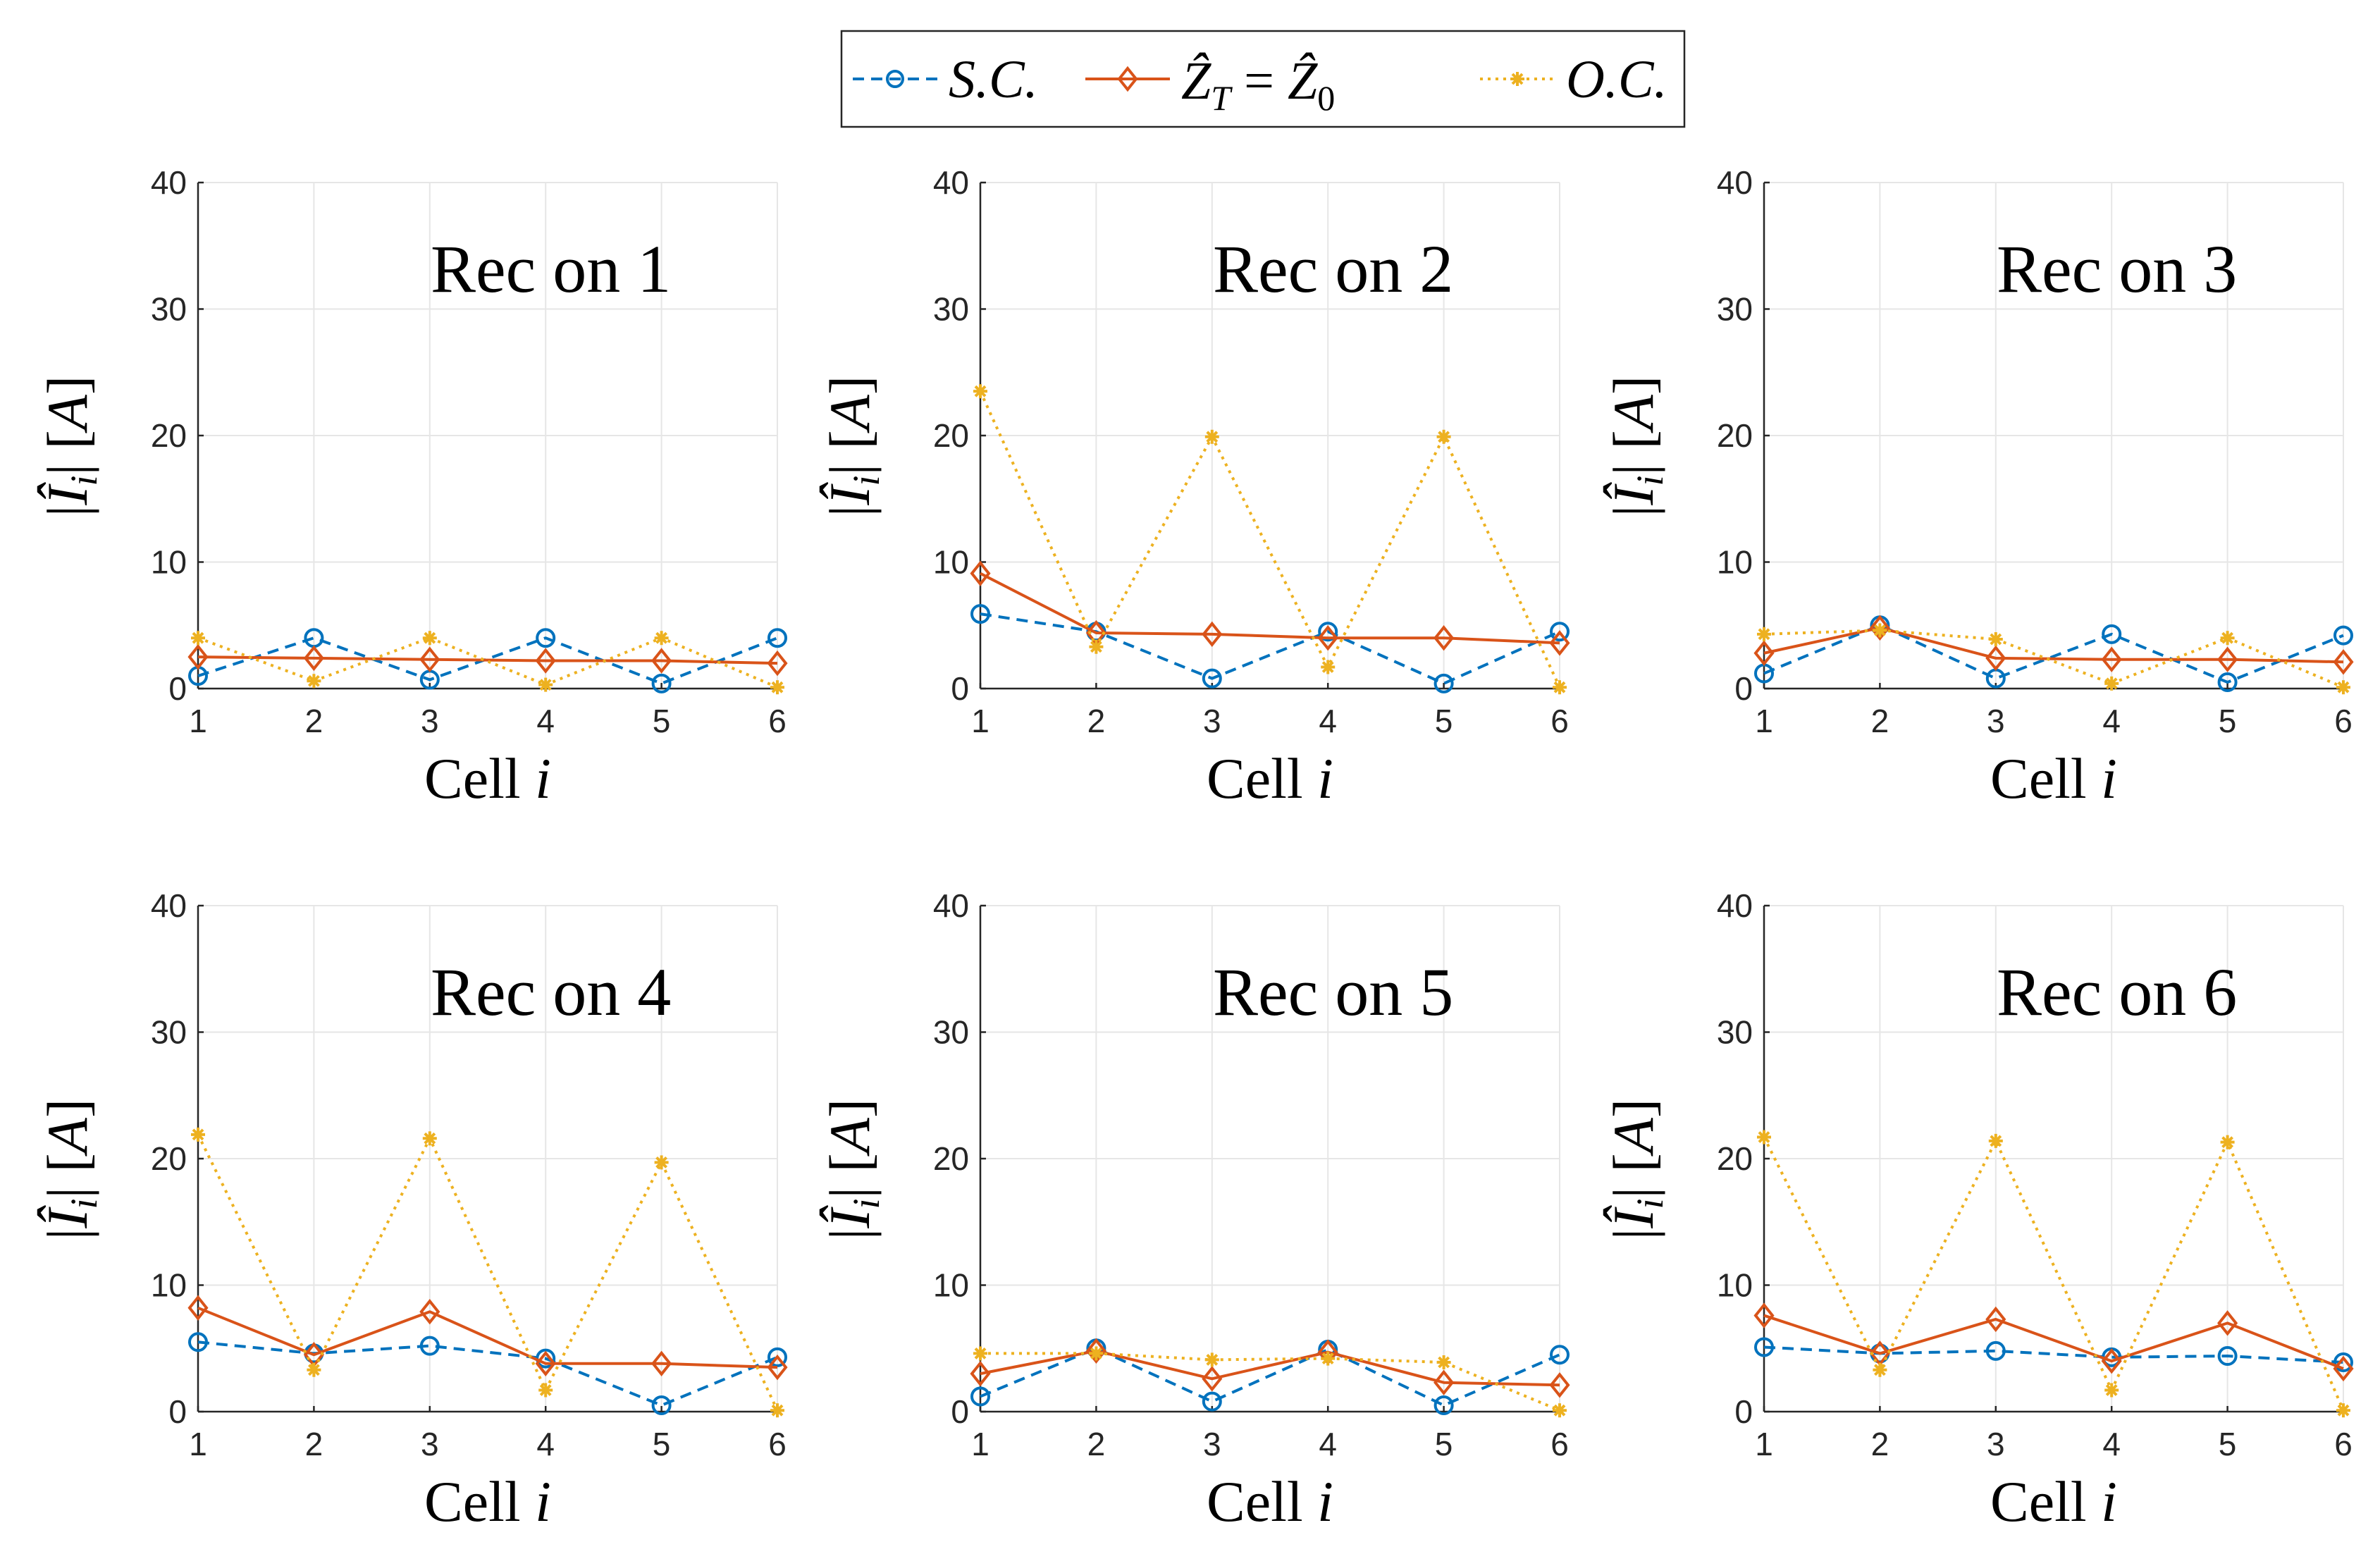 The width and height of the screenshot is (2380, 1554). What do you see at coordinates (70, 1169) in the screenshot?
I see `panel-4-y-label: |Îi| [A]` at bounding box center [70, 1169].